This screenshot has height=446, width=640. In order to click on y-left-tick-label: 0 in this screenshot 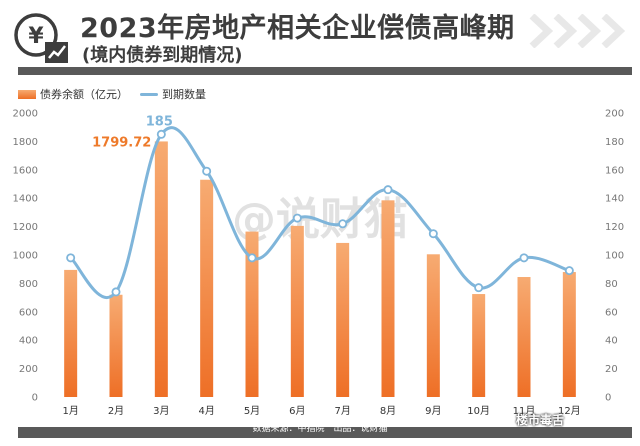, I will do `click(35, 398)`.